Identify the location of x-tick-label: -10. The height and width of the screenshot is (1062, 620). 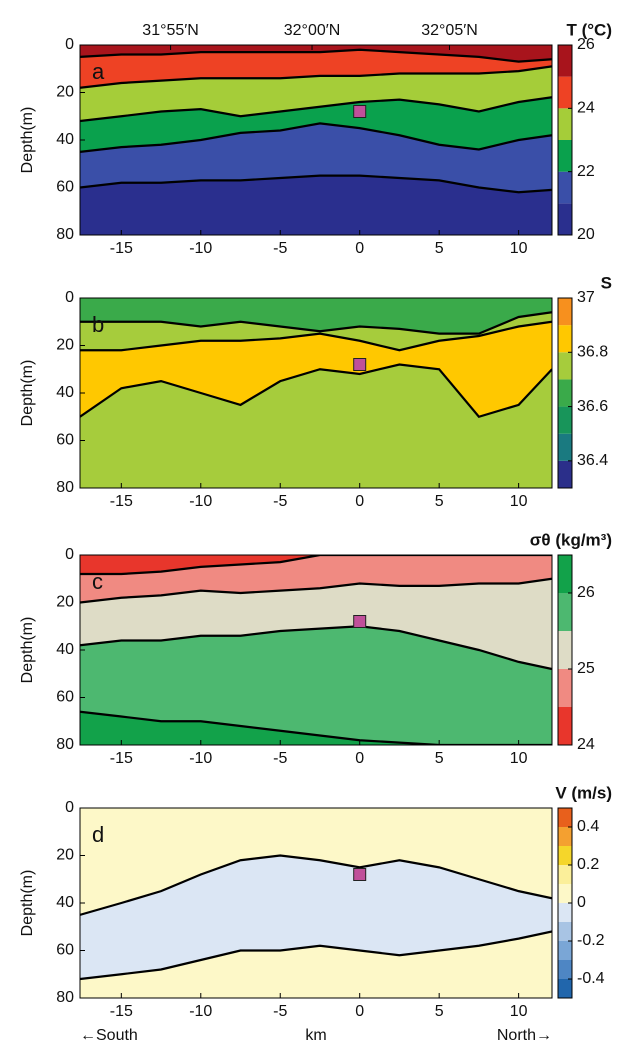
(200, 1011).